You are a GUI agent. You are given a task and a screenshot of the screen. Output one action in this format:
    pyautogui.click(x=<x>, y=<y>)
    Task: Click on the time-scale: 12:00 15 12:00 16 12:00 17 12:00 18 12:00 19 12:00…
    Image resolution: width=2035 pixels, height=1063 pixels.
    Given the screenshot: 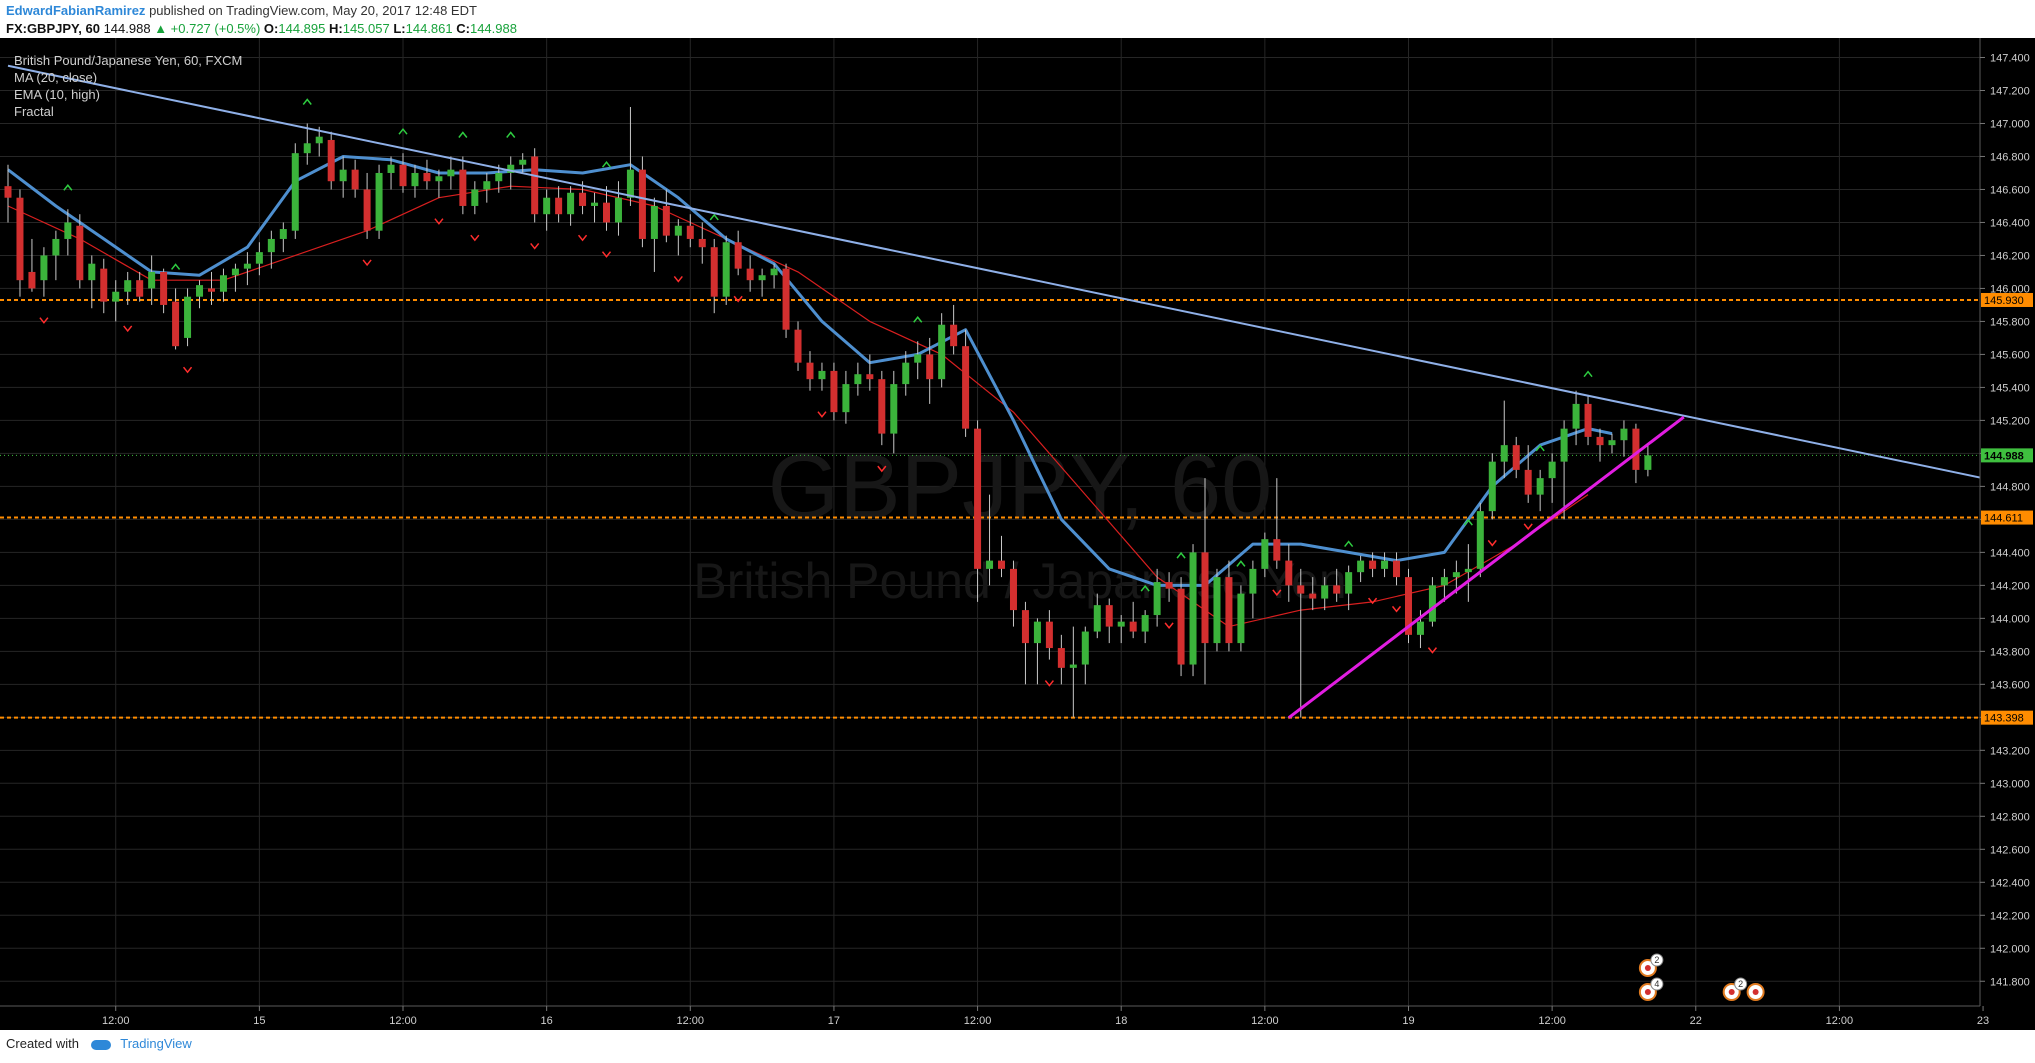 What is the action you would take?
    pyautogui.click(x=1068, y=1016)
    